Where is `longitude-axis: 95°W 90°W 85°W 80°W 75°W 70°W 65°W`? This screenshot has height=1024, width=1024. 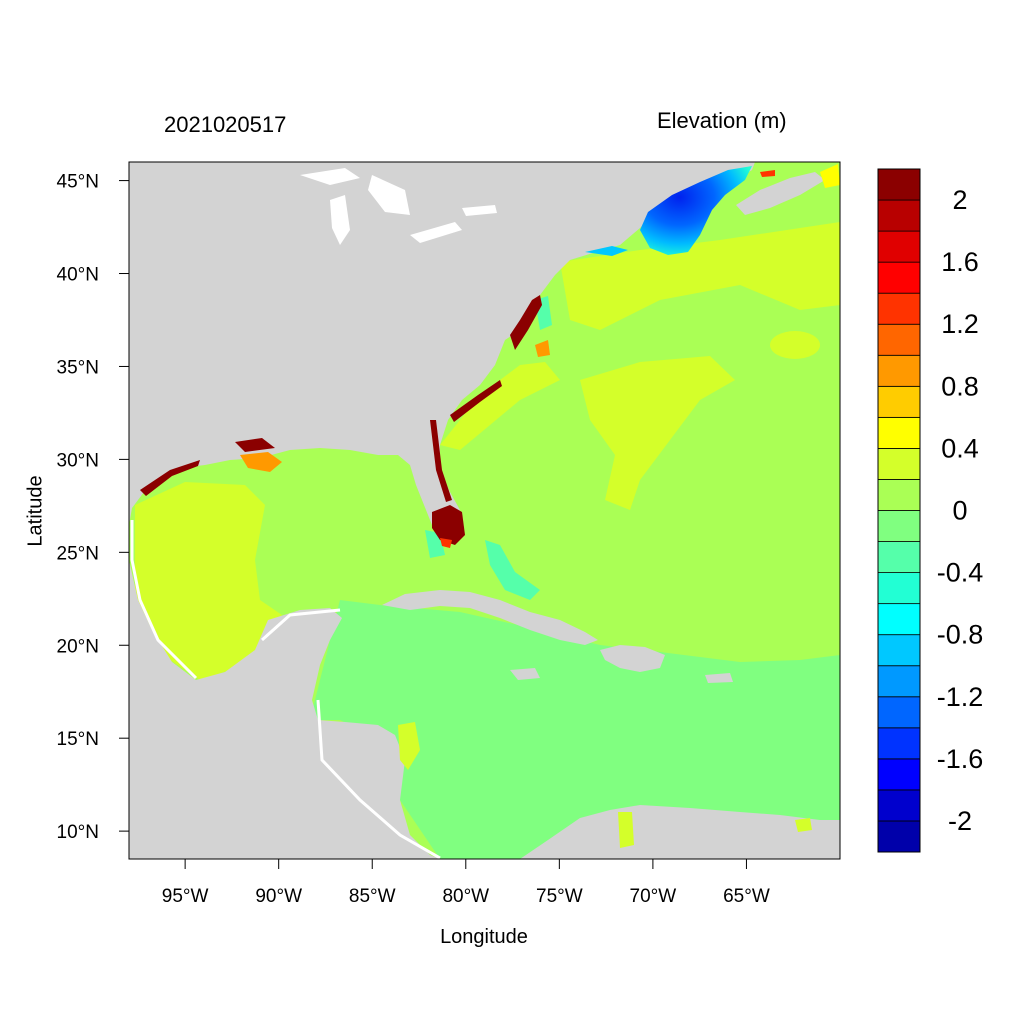 longitude-axis: 95°W 90°W 85°W 80°W 75°W 70°W 65°W is located at coordinates (466, 883).